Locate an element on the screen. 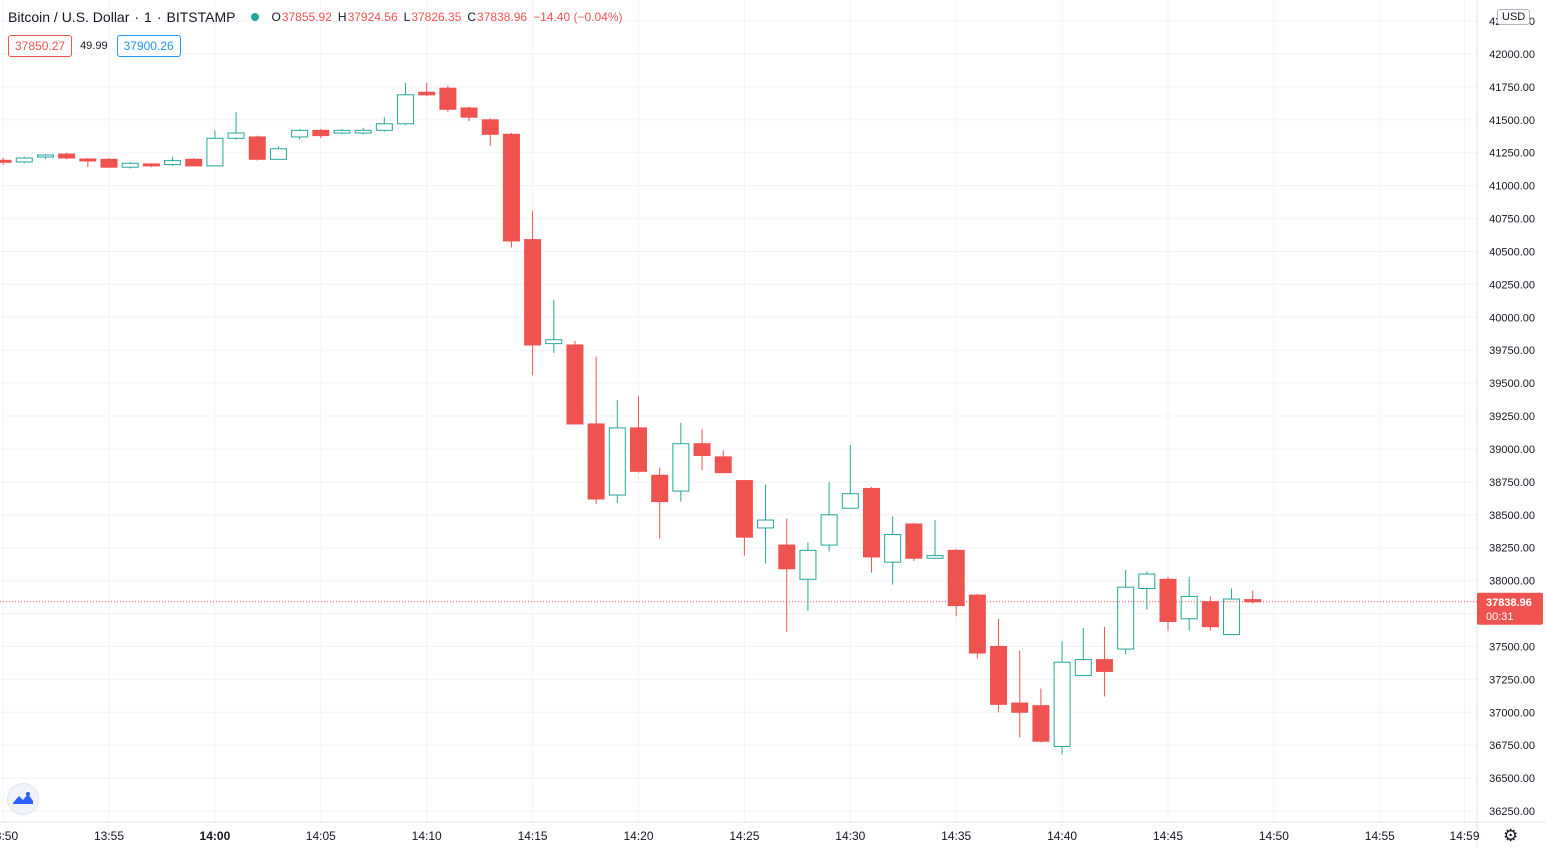 This screenshot has width=1546, height=847. sell-button: 37850.27 is located at coordinates (40, 46).